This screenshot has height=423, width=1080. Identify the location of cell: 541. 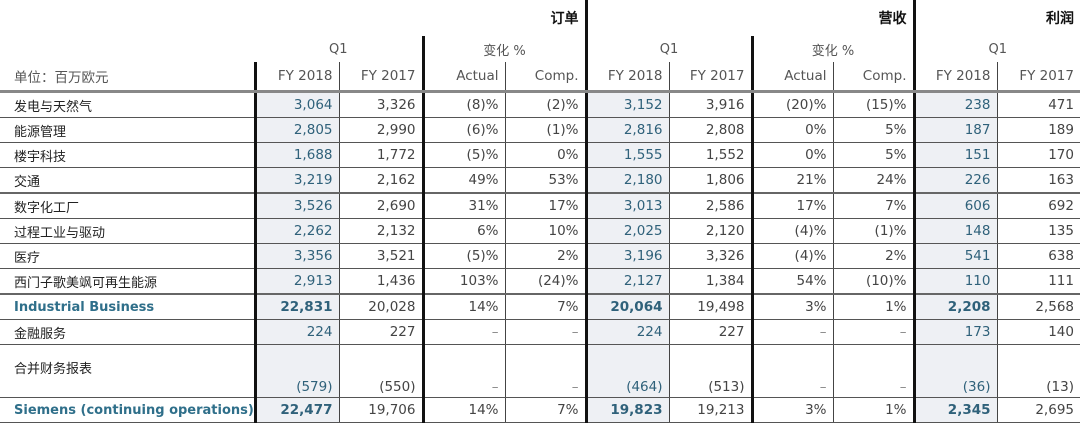
(954, 256).